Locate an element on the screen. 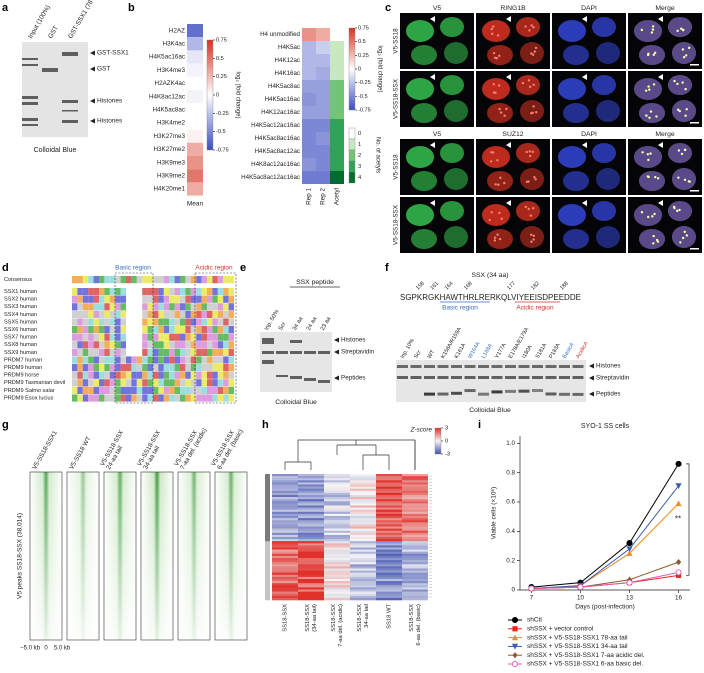 The image size is (704, 673). sequence-name: PRDM9 Tasmanian devil is located at coordinates (34, 383).